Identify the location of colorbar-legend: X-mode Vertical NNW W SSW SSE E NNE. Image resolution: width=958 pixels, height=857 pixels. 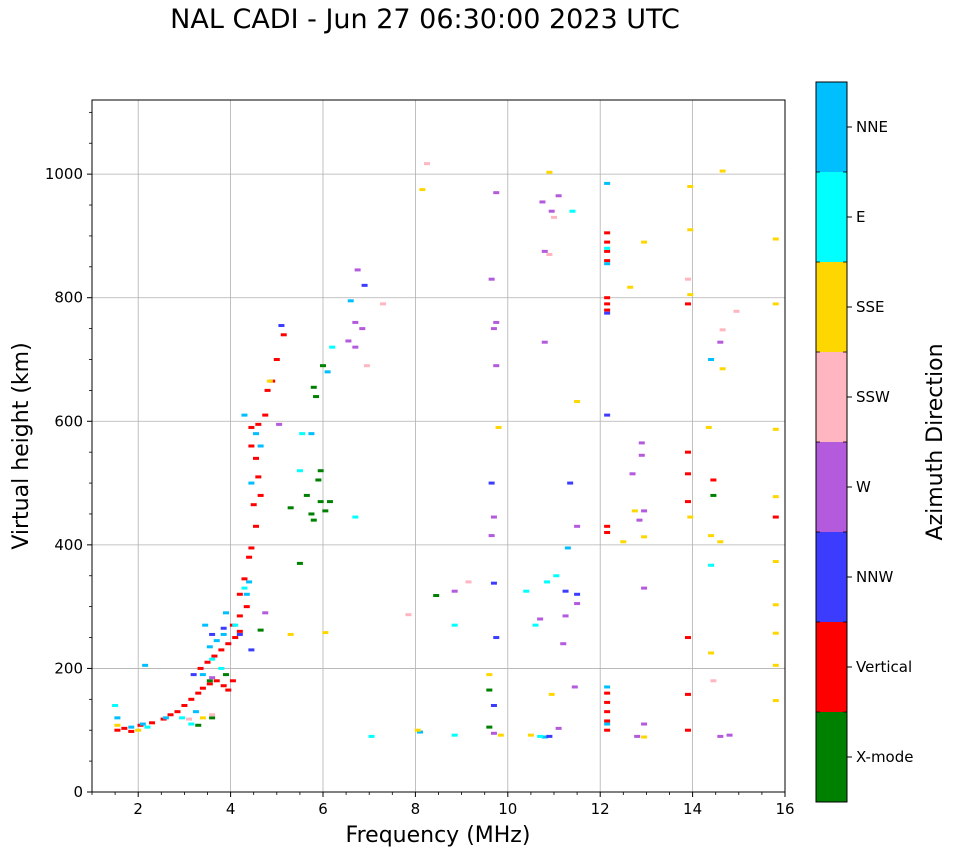
(864, 442).